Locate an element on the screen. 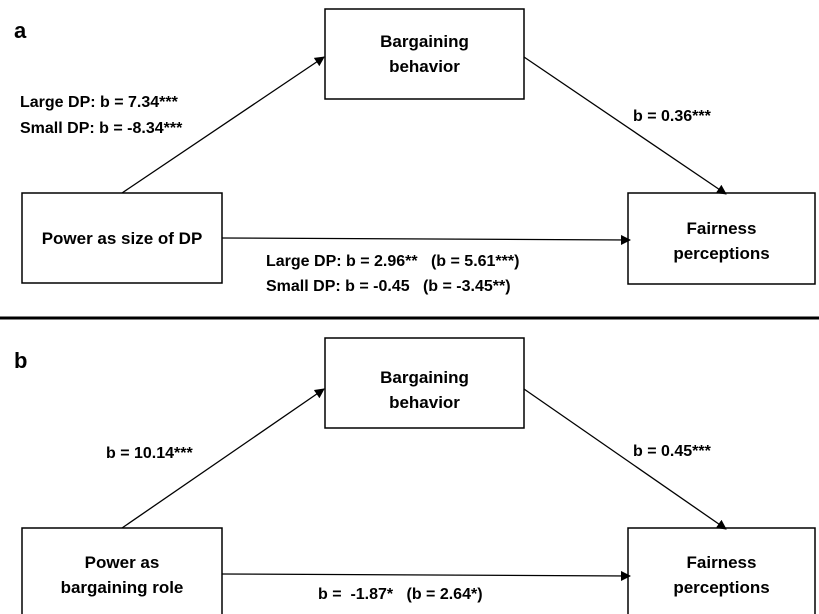 This screenshot has width=819, height=614. predictor-box-a is located at coordinates (122, 238).